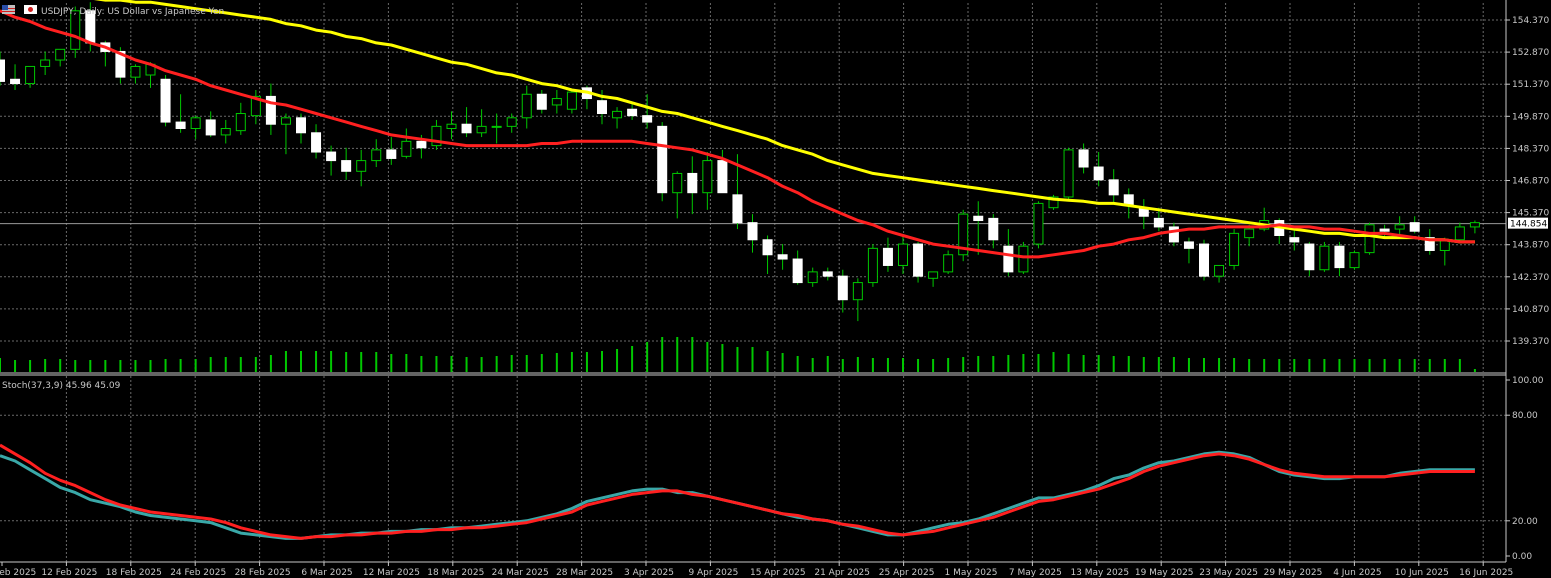 The width and height of the screenshot is (1551, 578). What do you see at coordinates (713, 573) in the screenshot?
I see `date-tick-label: 9 Apr 2025` at bounding box center [713, 573].